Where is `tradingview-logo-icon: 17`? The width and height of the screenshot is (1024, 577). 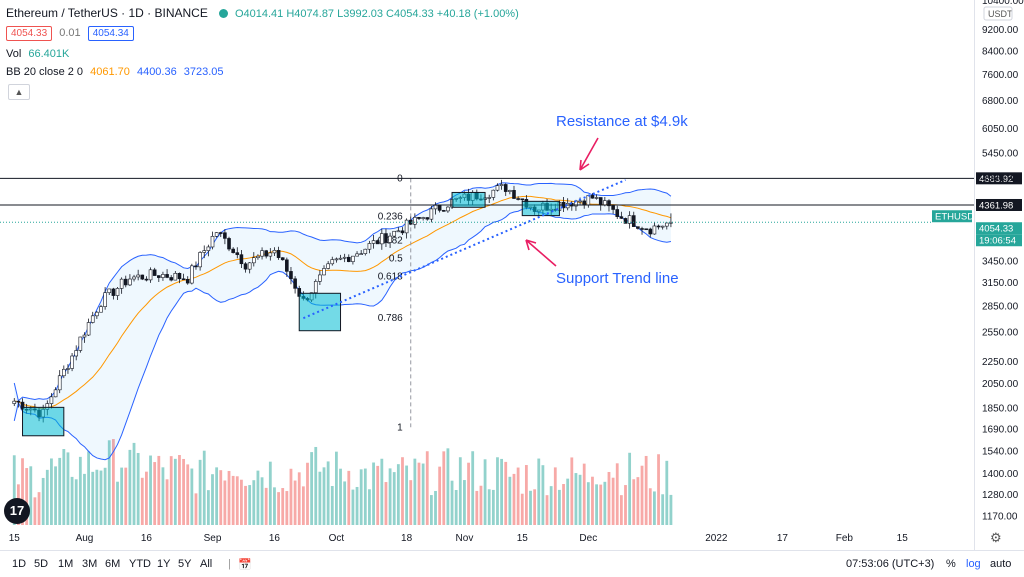 tradingview-logo-icon: 17 is located at coordinates (17, 511).